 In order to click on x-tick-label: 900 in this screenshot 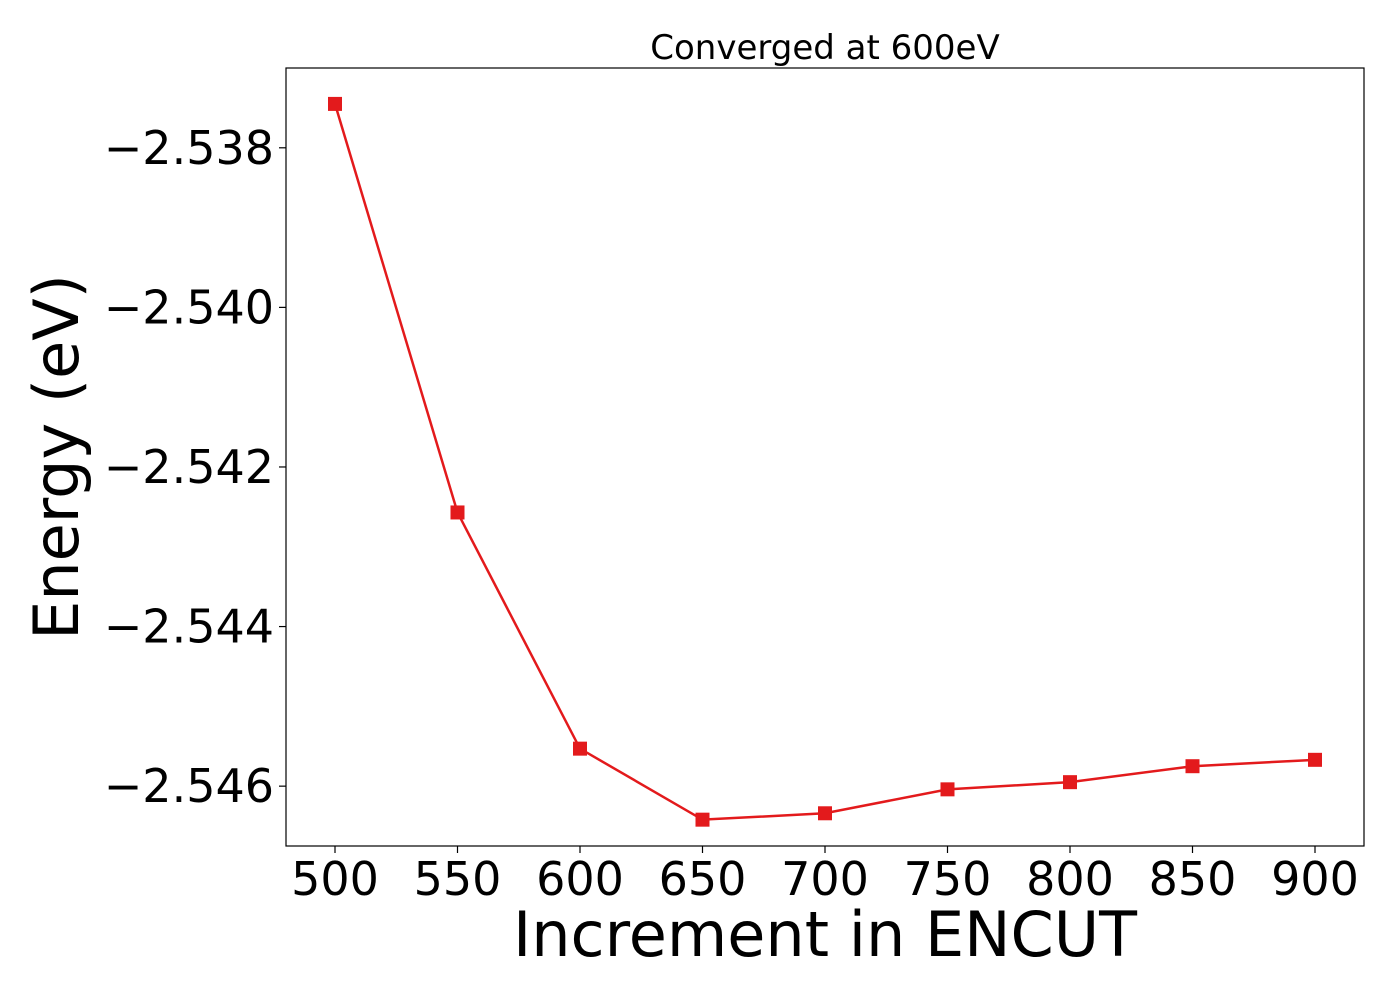, I will do `click(1315, 879)`.